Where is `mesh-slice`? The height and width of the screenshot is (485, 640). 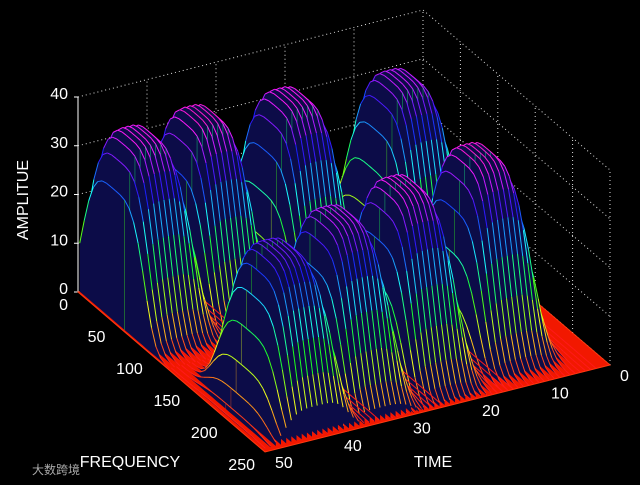 mesh-slice is located at coordinates (218, 408).